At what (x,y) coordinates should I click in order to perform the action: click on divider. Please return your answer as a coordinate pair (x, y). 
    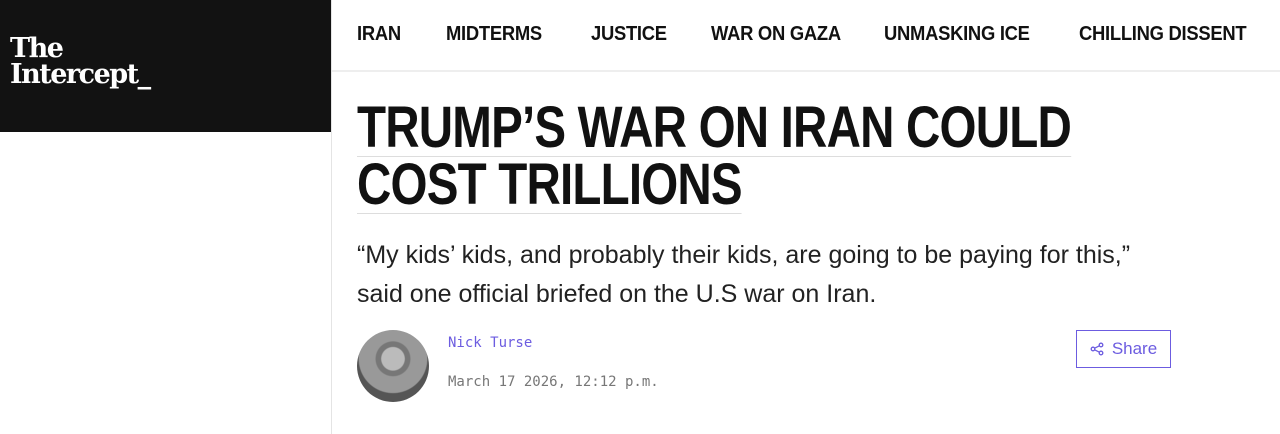
    Looking at the image, I should click on (331, 217).